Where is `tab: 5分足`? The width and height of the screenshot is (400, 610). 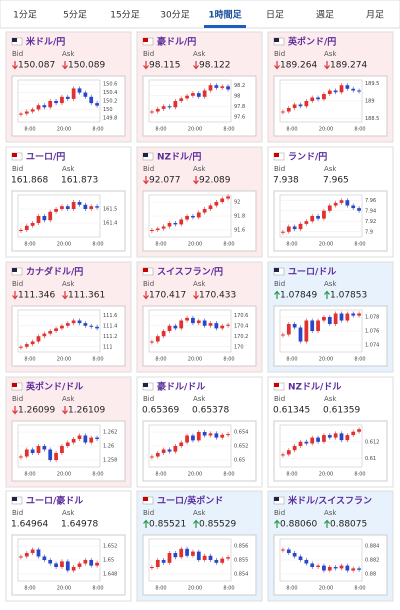
tab: 5分足 is located at coordinates (75, 15).